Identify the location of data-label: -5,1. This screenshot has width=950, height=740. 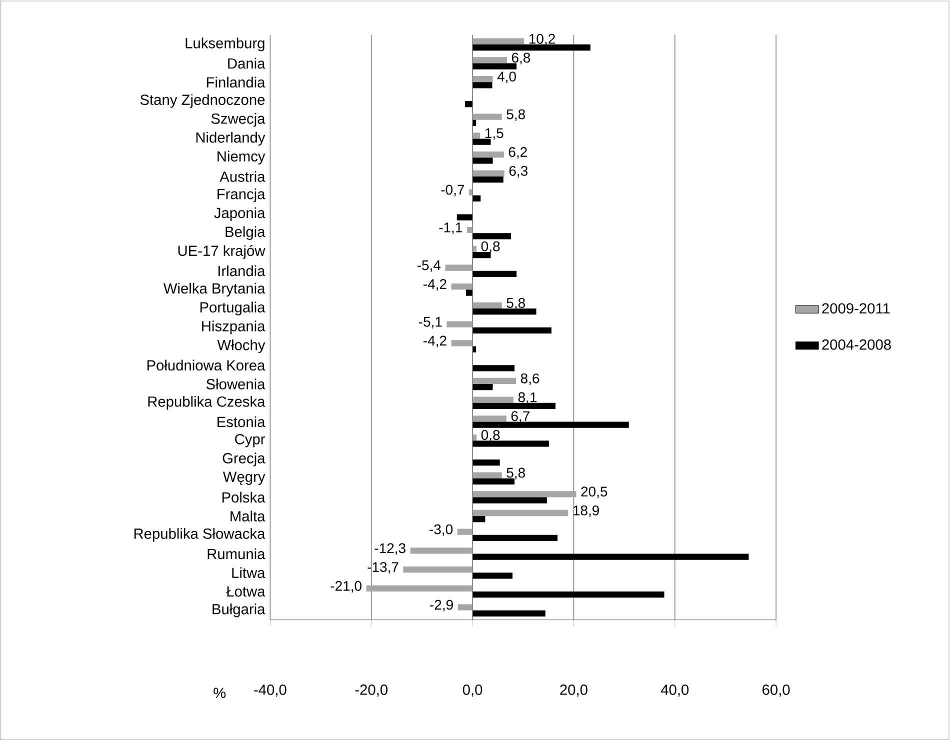
(430, 322).